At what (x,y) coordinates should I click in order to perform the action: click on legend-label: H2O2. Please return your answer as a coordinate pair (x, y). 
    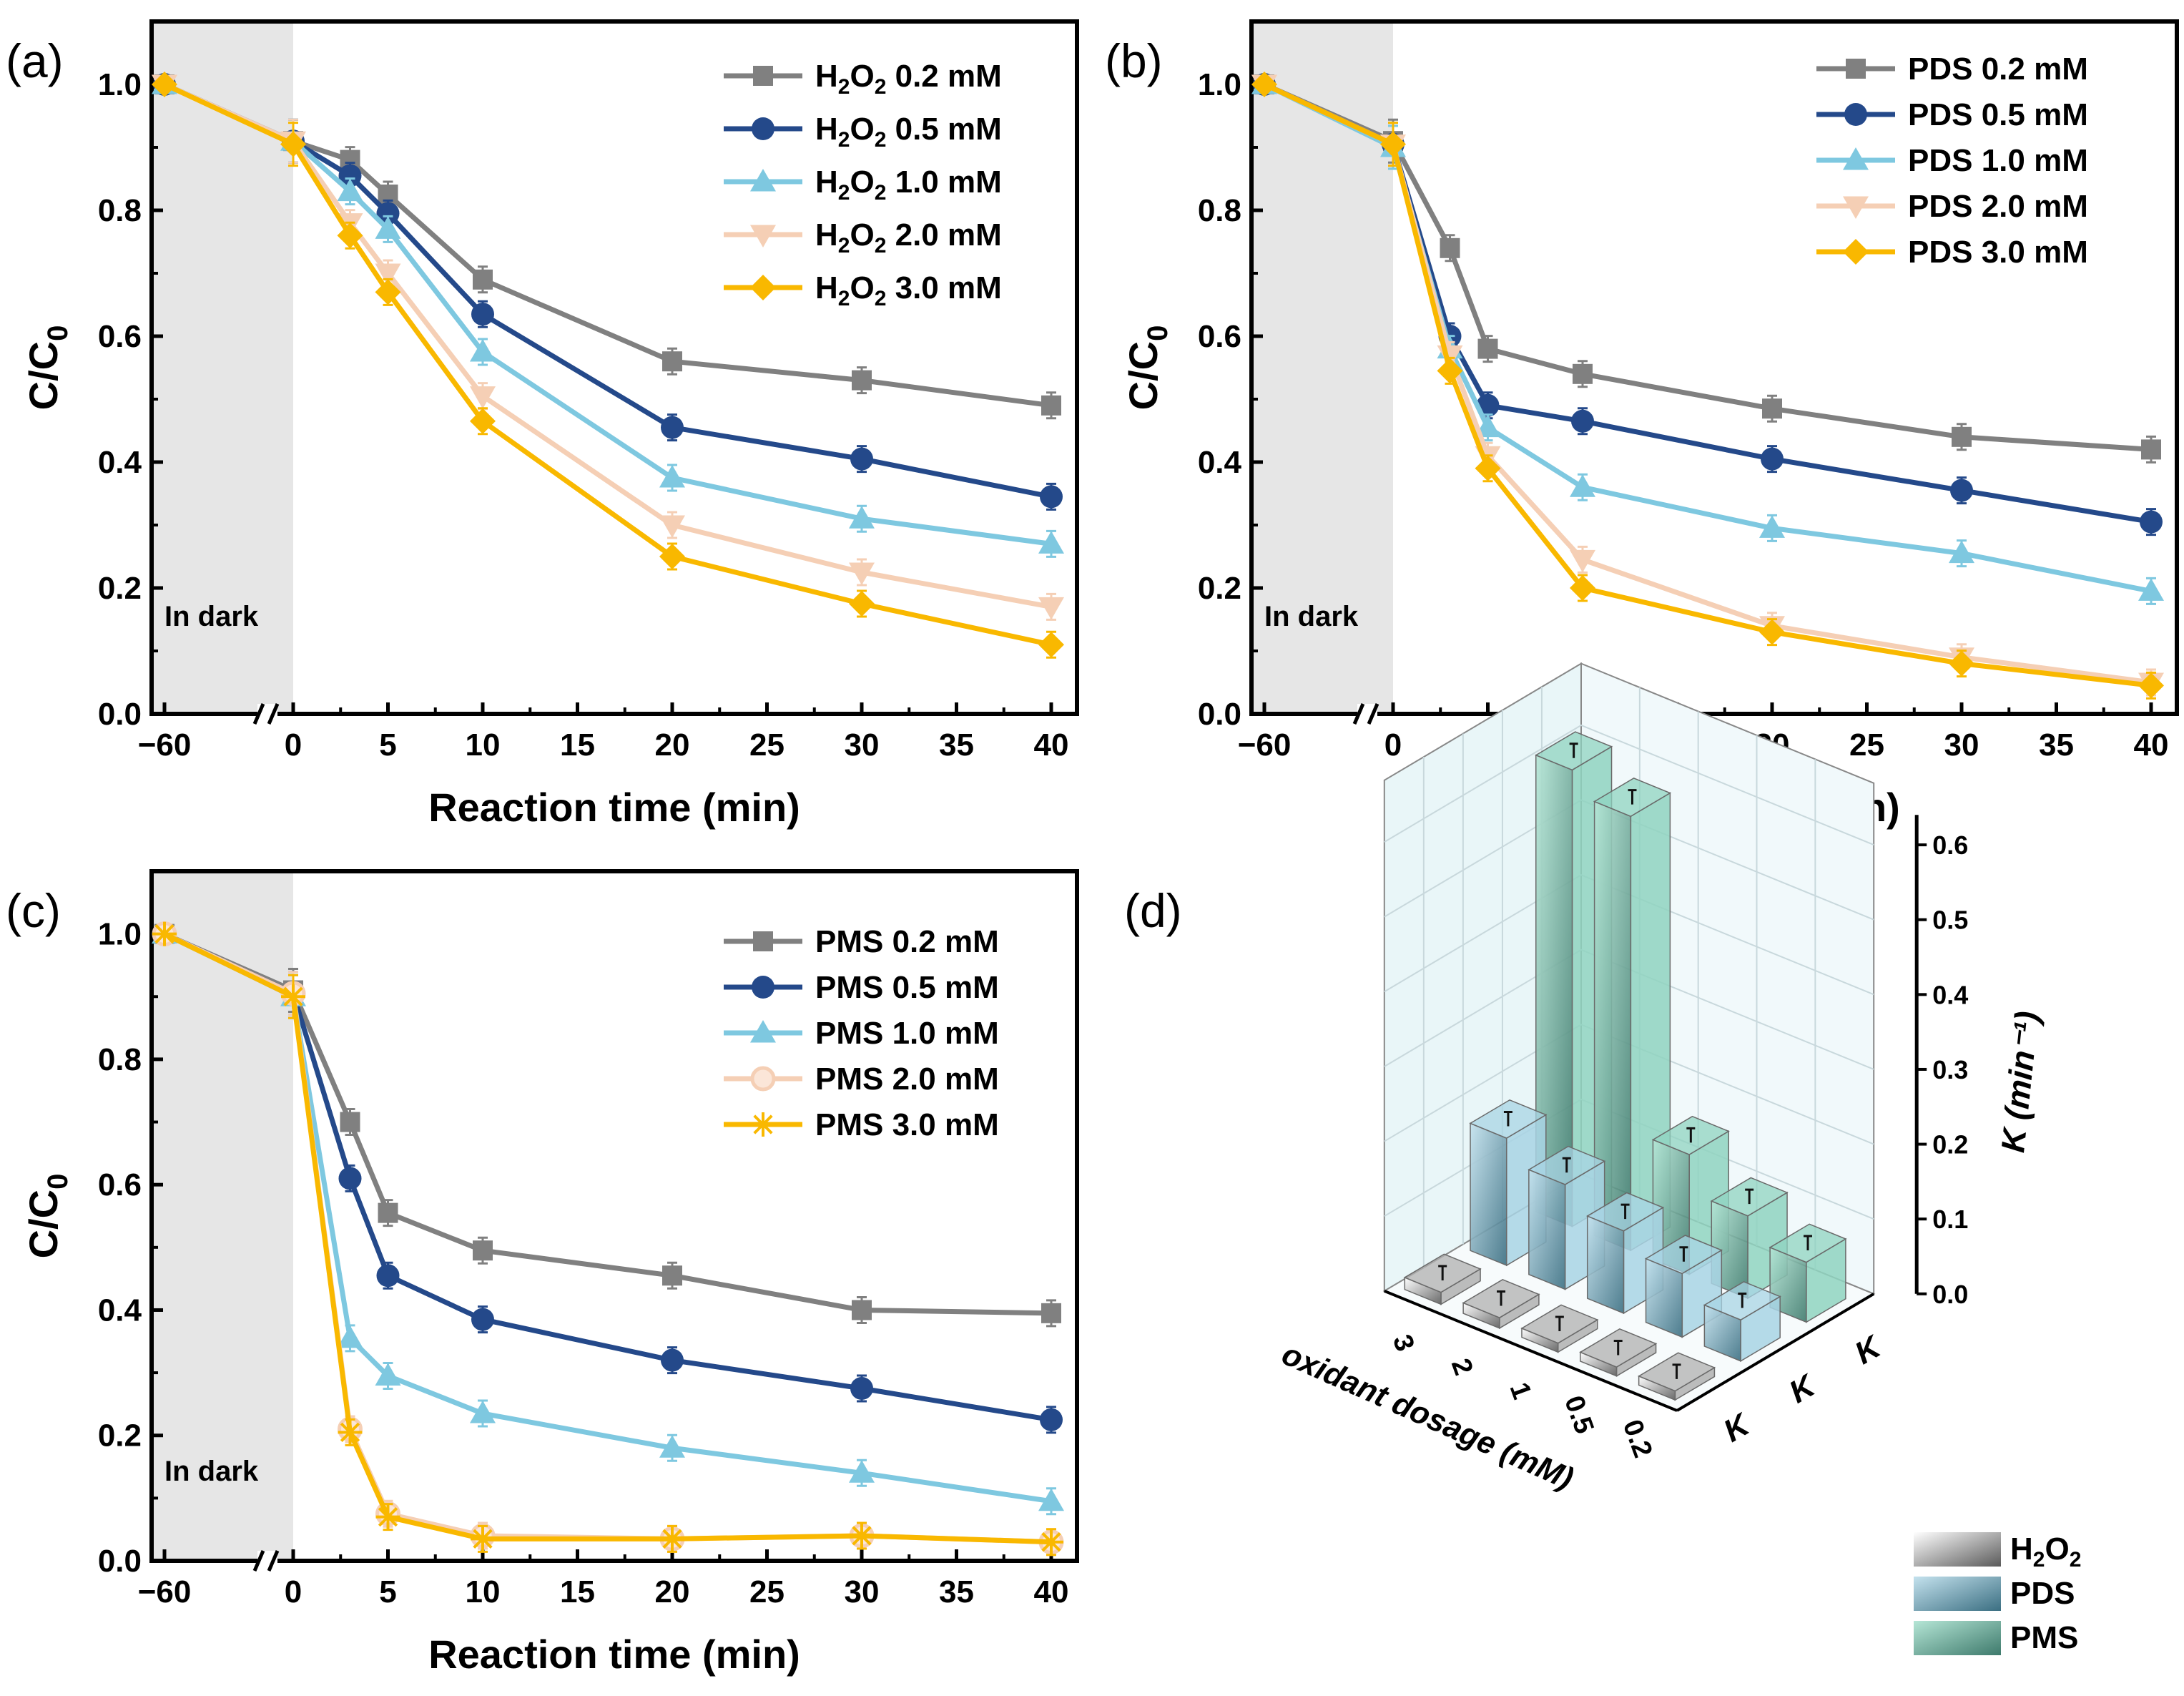
    Looking at the image, I should click on (2045, 1551).